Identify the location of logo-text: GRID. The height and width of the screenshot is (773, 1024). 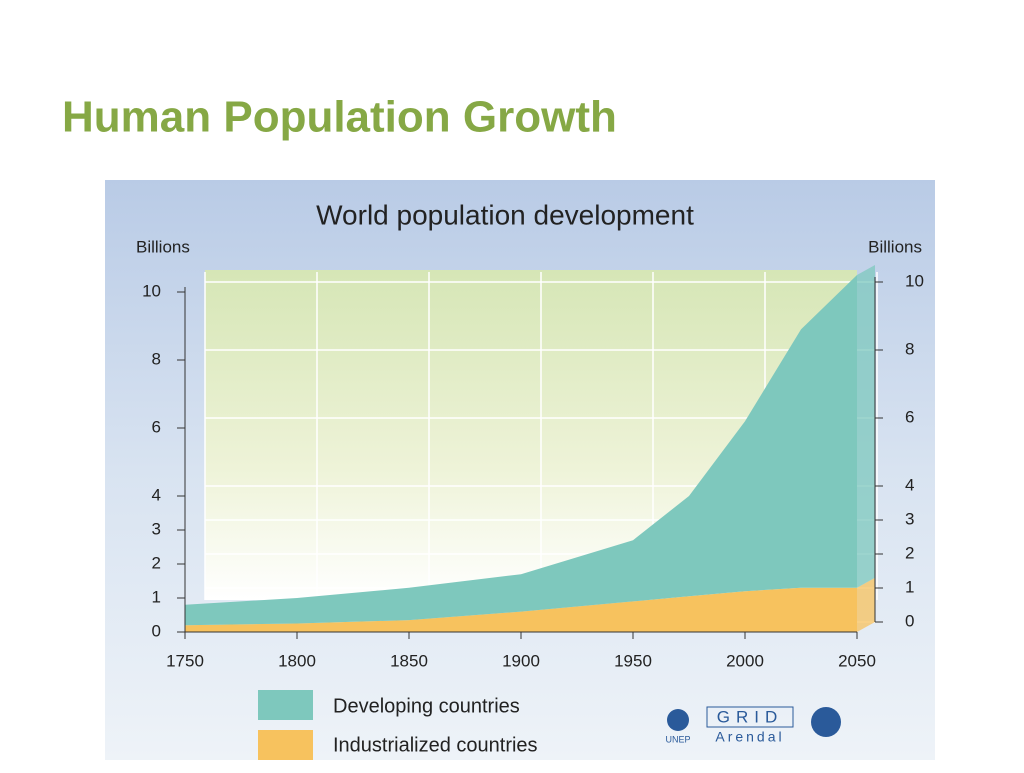
(750, 716).